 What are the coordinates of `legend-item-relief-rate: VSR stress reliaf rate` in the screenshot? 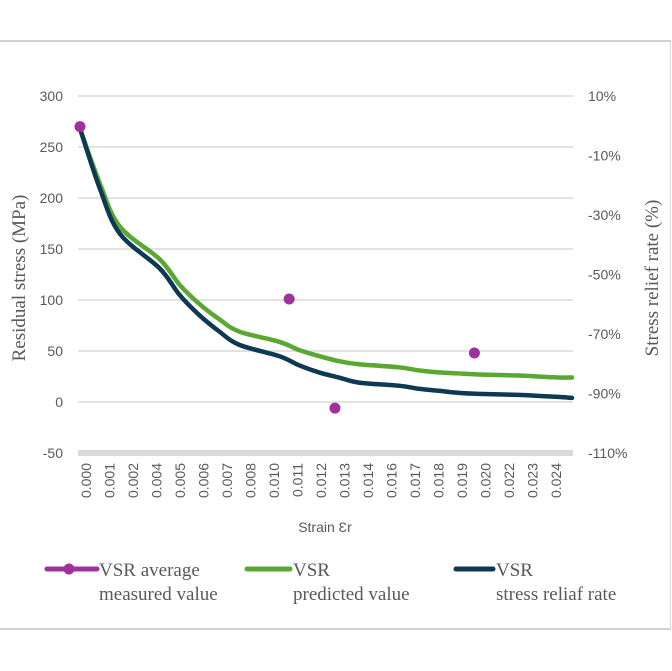 It's located at (534, 582).